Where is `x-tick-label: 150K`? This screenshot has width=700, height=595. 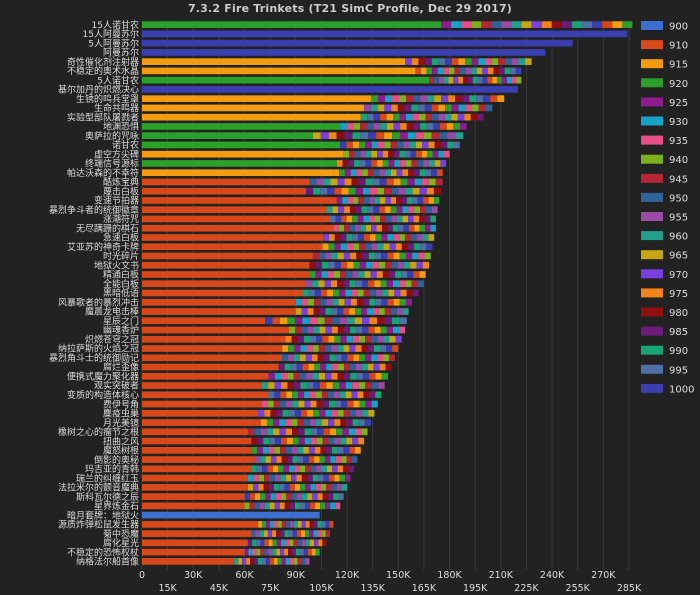 x-tick-label: 150K is located at coordinates (398, 575).